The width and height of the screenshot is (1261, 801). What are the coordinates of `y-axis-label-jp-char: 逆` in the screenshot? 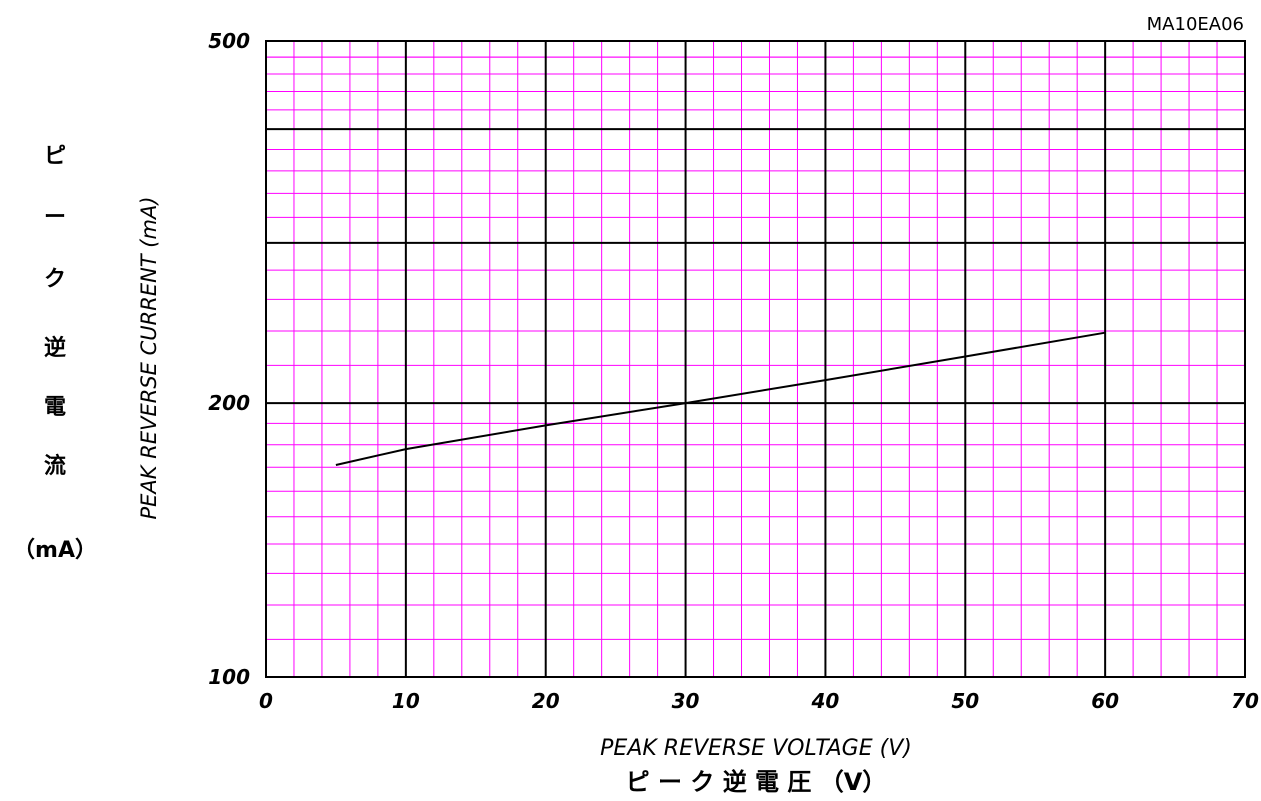 It's located at (55, 348).